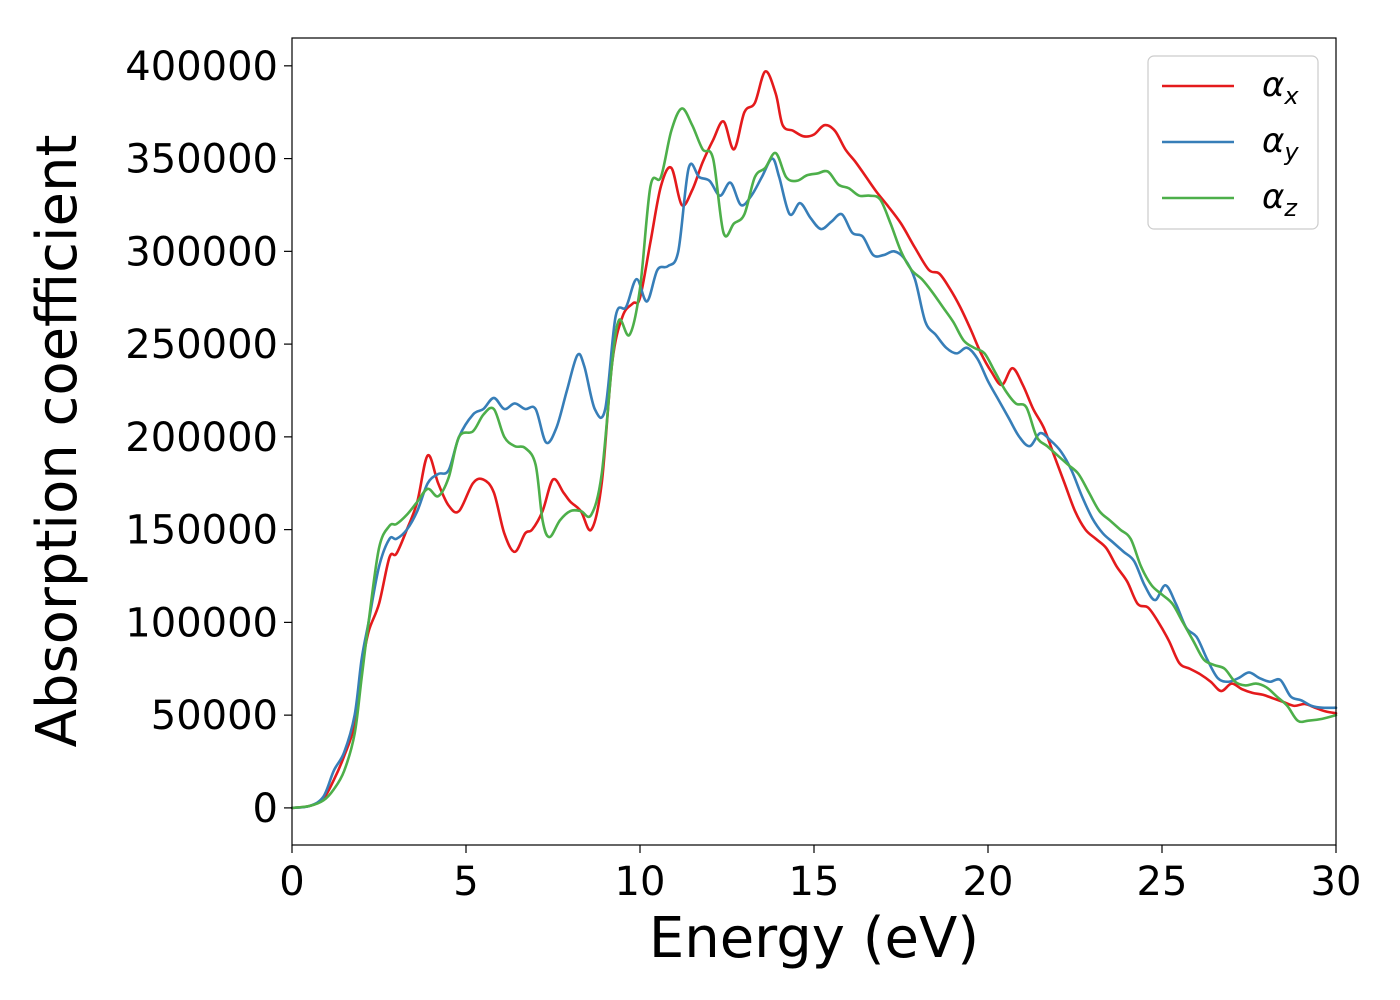  I want to click on x-tick-label: 5, so click(465, 882).